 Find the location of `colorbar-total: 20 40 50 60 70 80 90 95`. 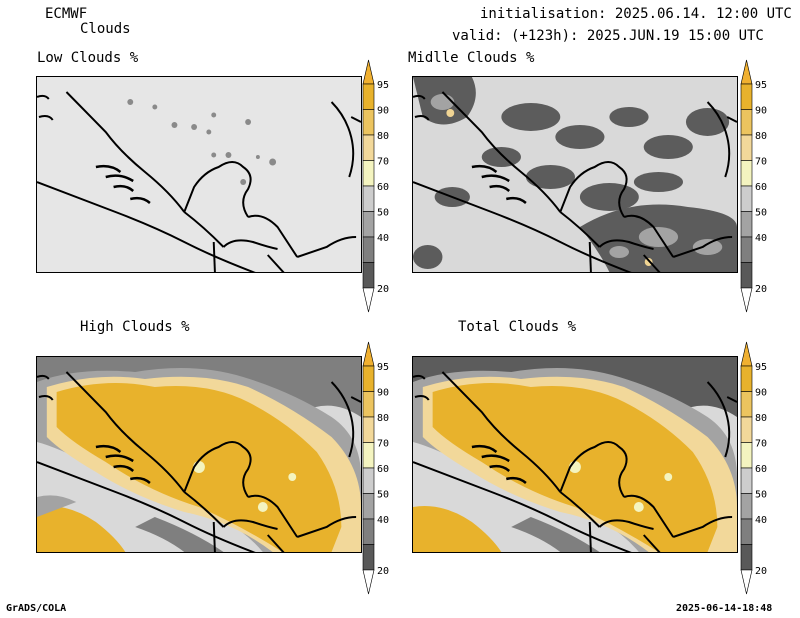

colorbar-total: 20 40 50 60 70 80 90 95 is located at coordinates (760, 468).